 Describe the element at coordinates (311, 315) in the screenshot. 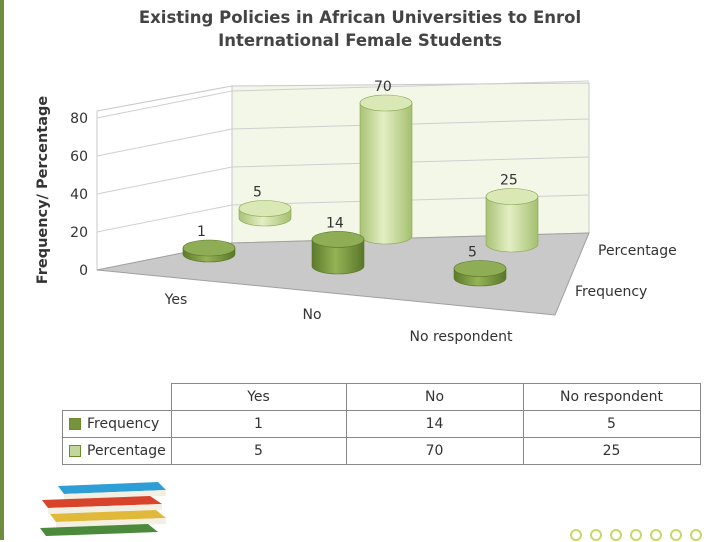

I see `x-category-label: No` at that location.